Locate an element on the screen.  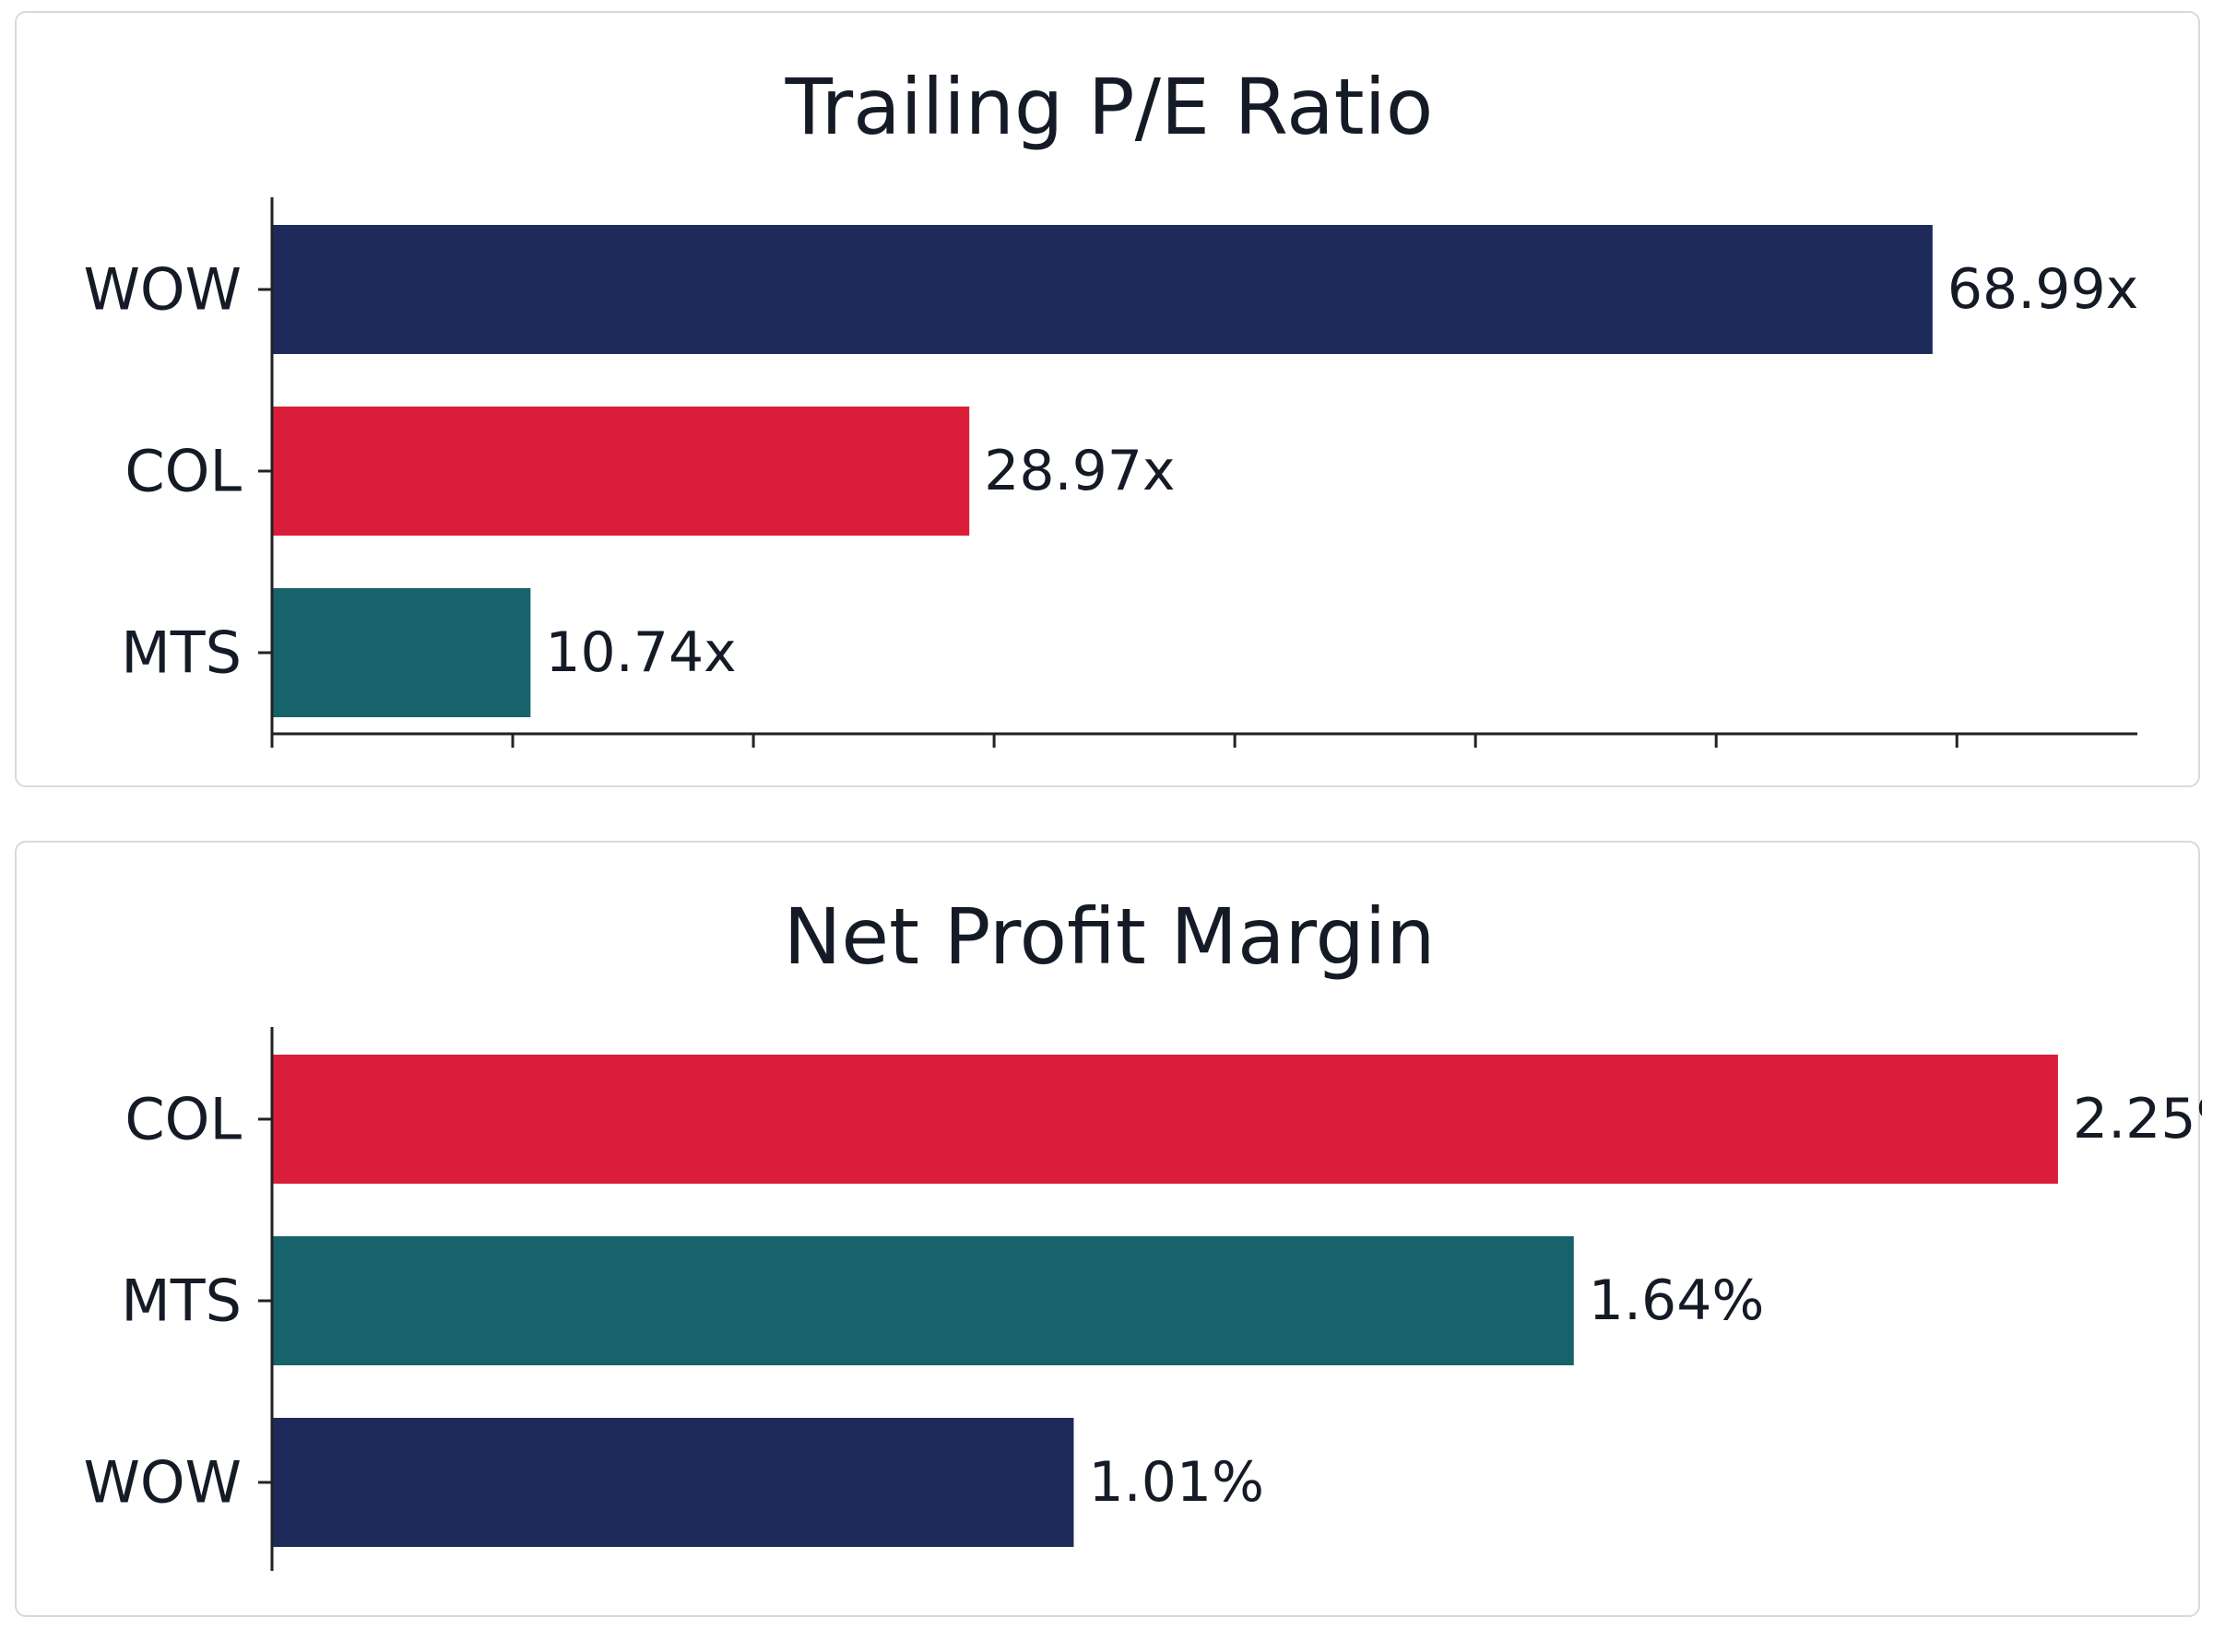
pe-ratio-value-label-mts: 10.74x is located at coordinates (640, 652).